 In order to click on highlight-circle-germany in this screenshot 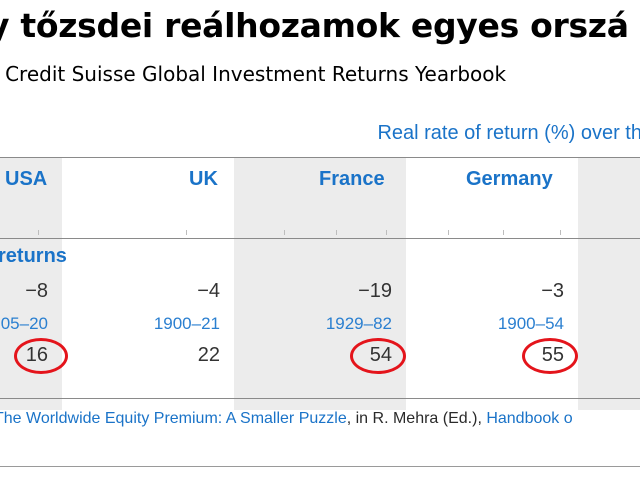, I will do `click(550, 356)`.